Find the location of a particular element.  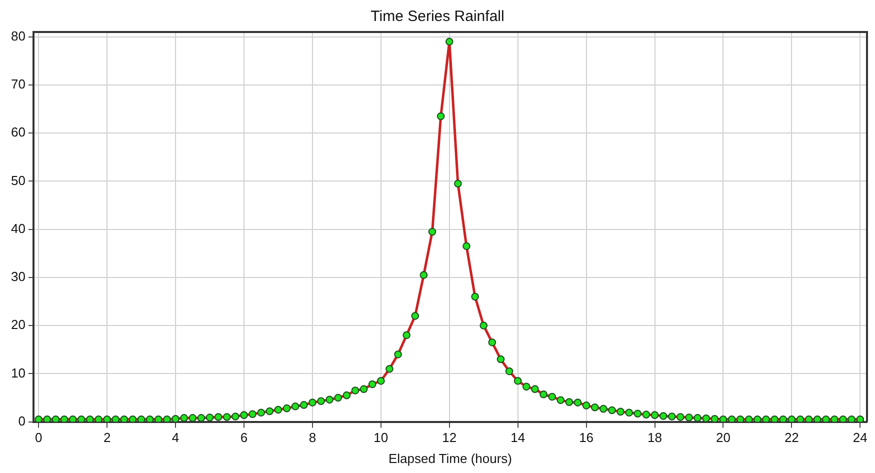

x-tick-label: 6 is located at coordinates (244, 438).